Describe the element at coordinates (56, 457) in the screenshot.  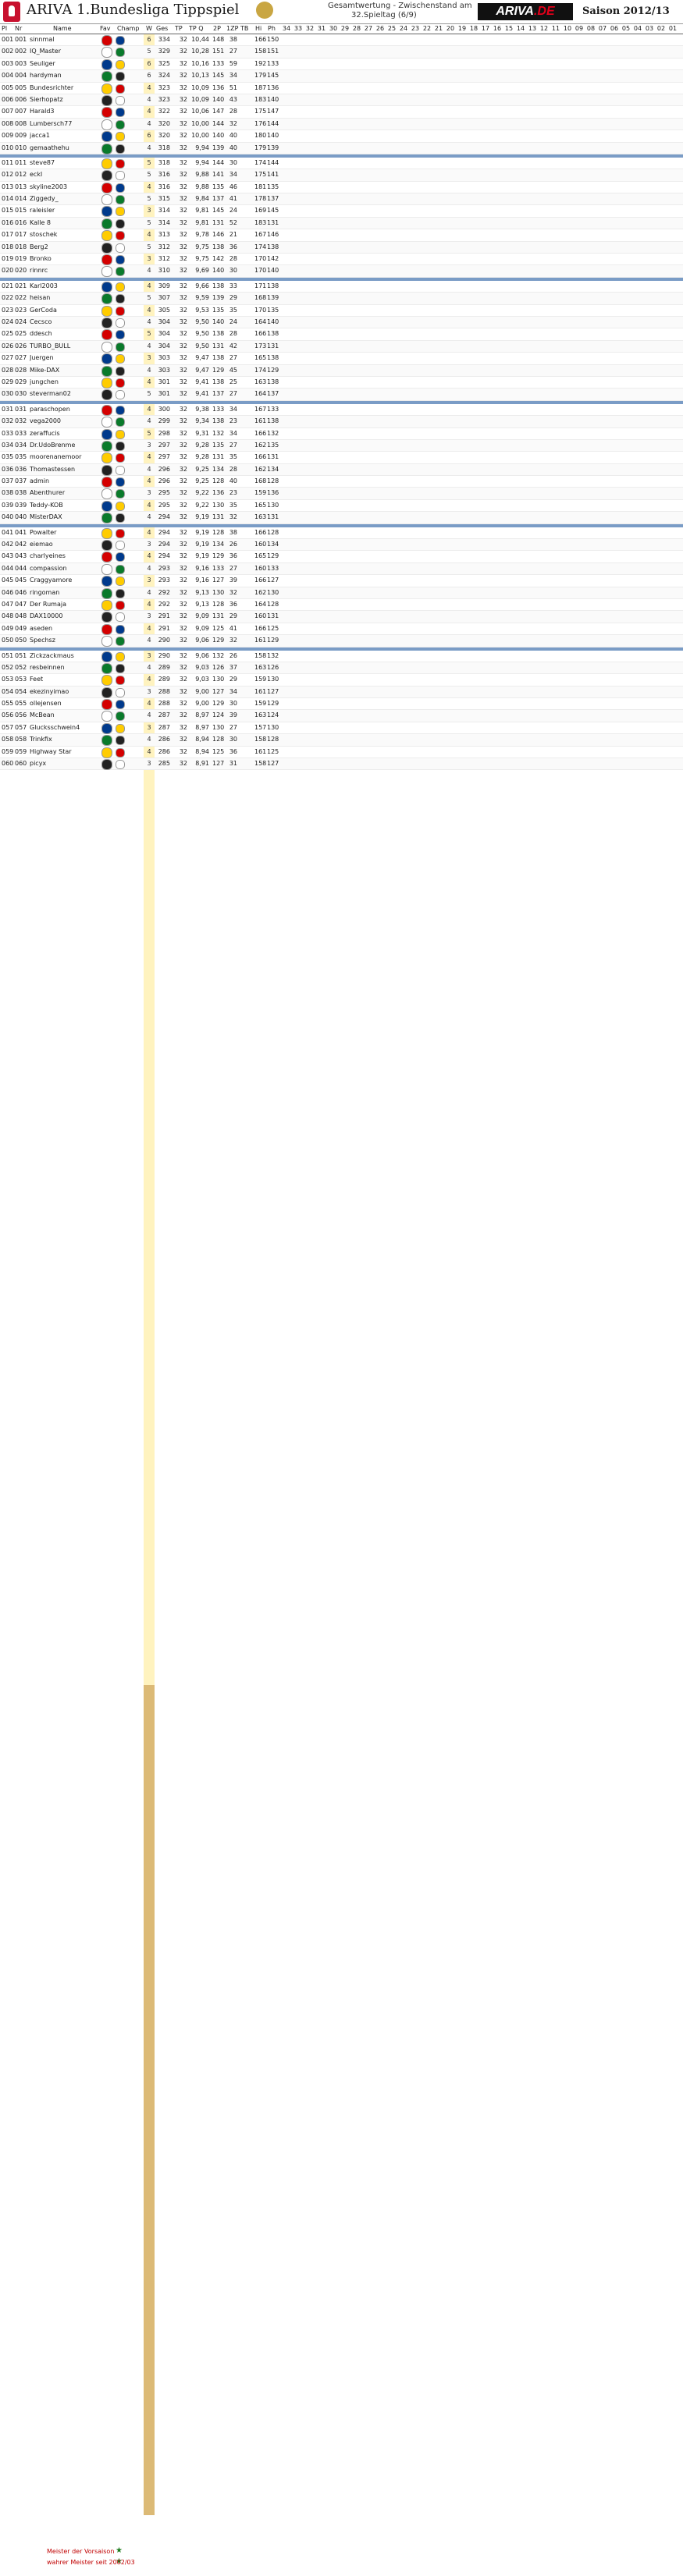
I see `player-name: moorenanemoor` at that location.